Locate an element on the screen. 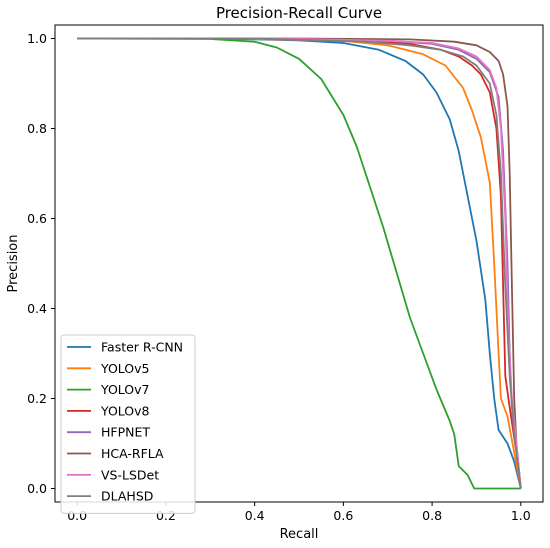 The image size is (550, 548). chart-title: Precision-Recall Curve is located at coordinates (299, 13).